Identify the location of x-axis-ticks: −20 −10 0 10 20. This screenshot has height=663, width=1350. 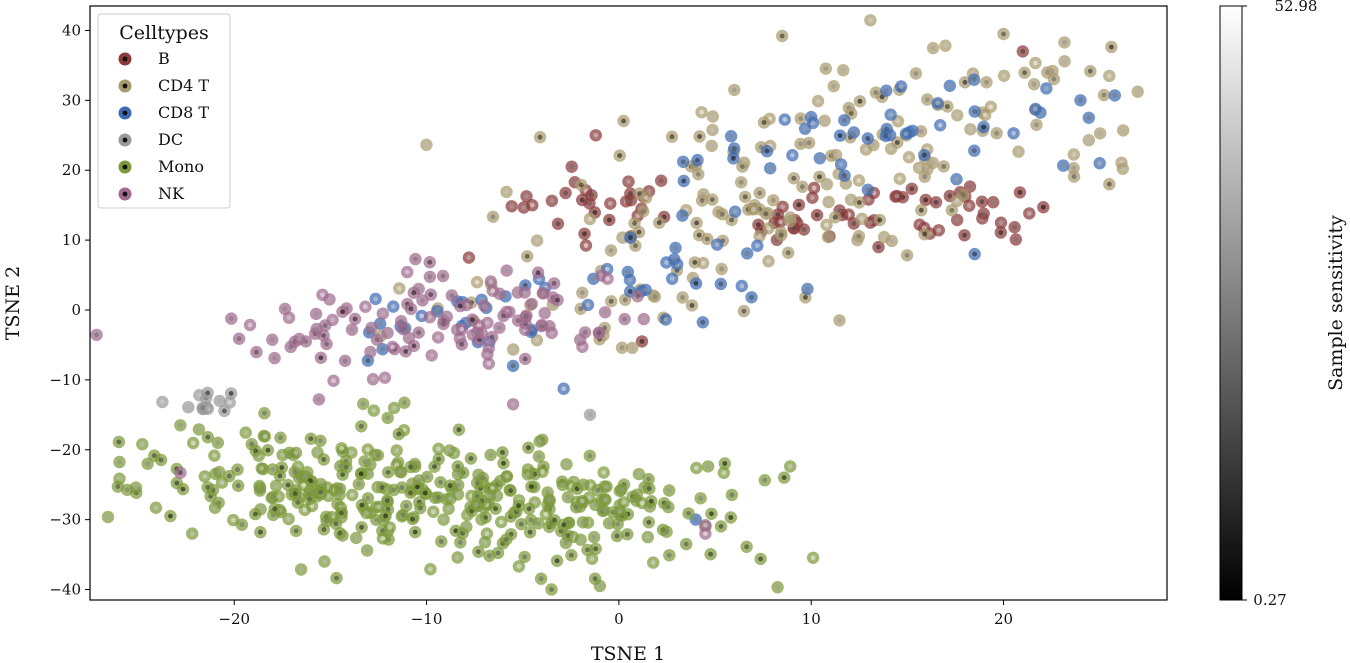
(615, 614).